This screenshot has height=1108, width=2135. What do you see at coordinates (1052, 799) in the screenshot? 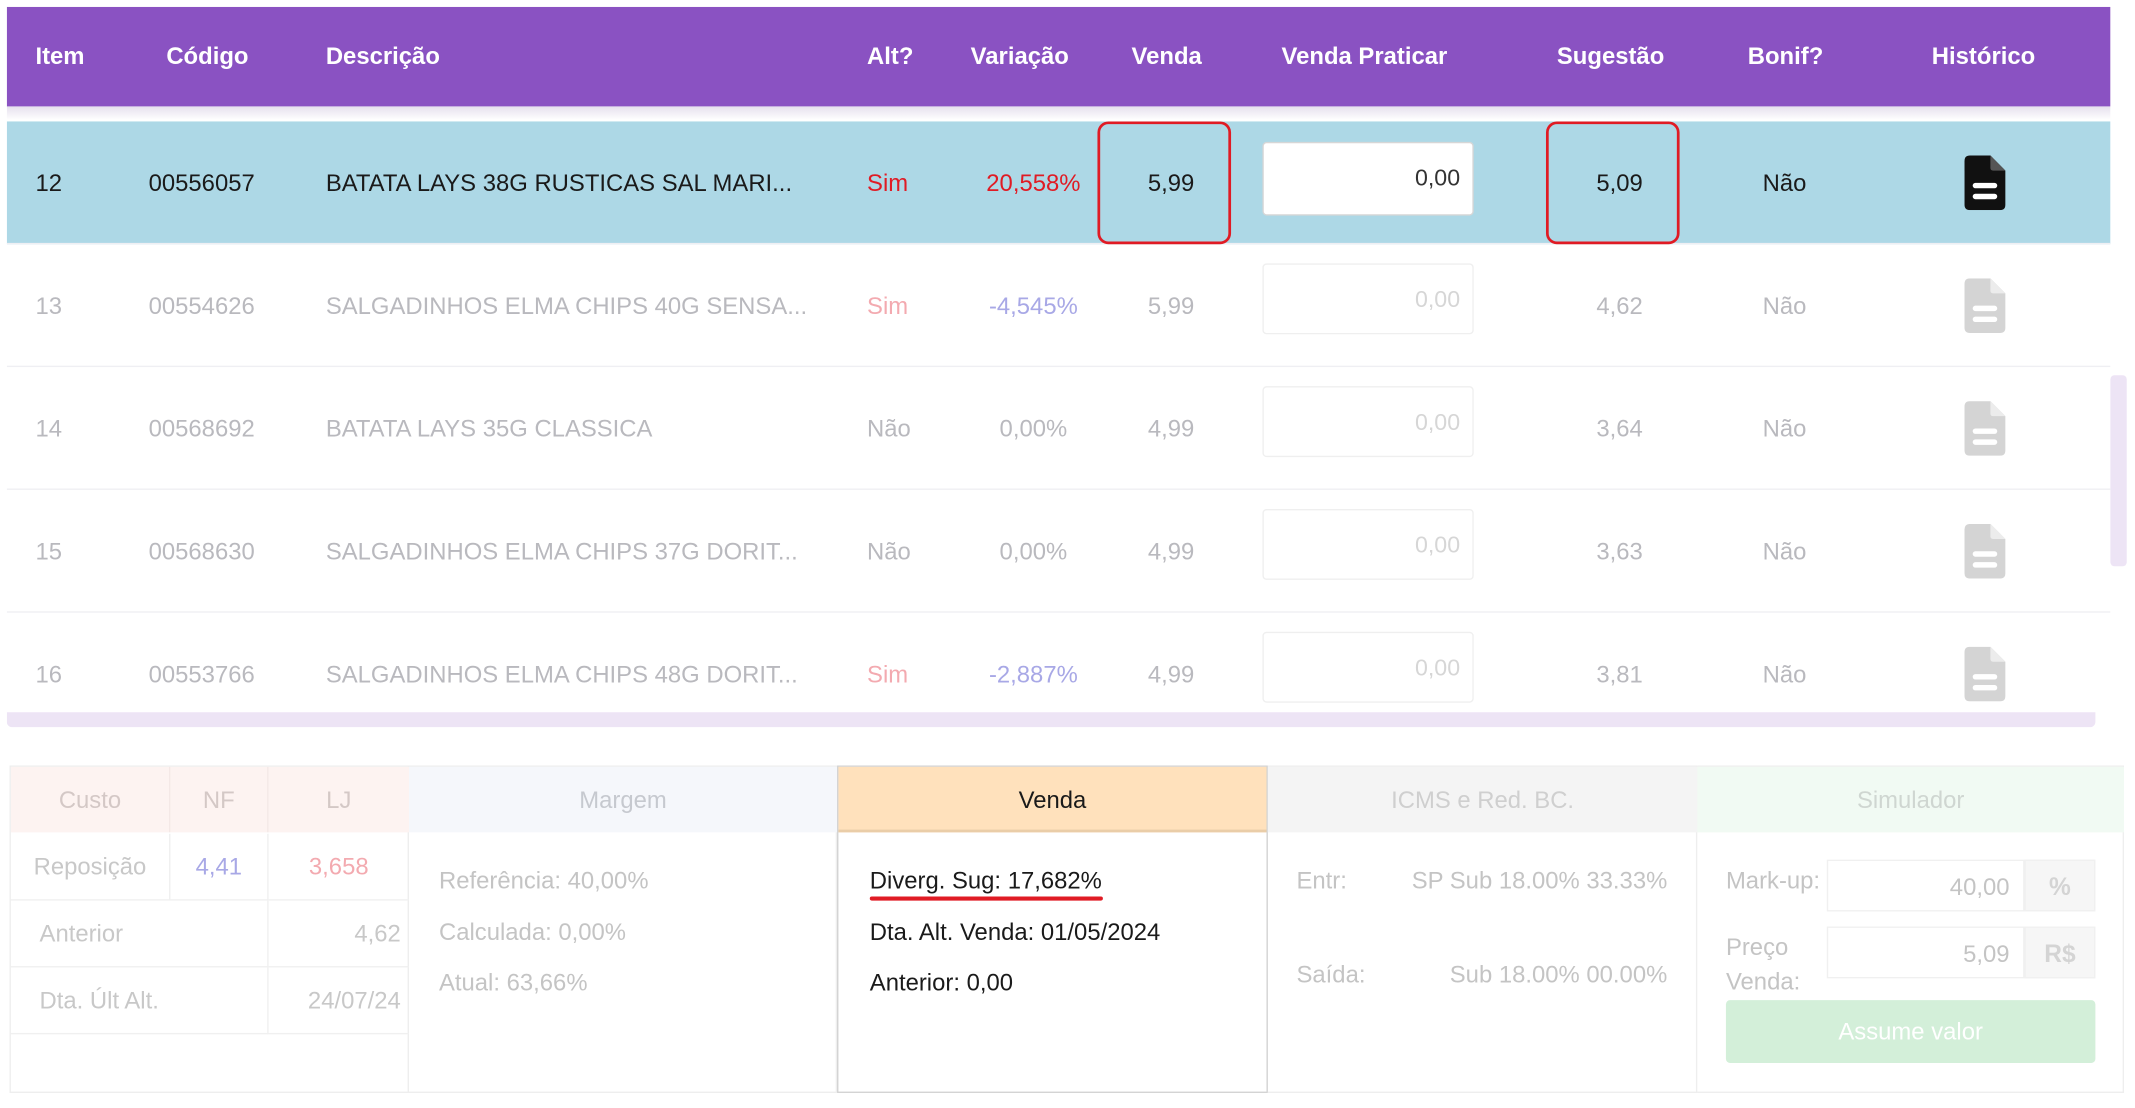
I see `venda-panel-header: Venda` at bounding box center [1052, 799].